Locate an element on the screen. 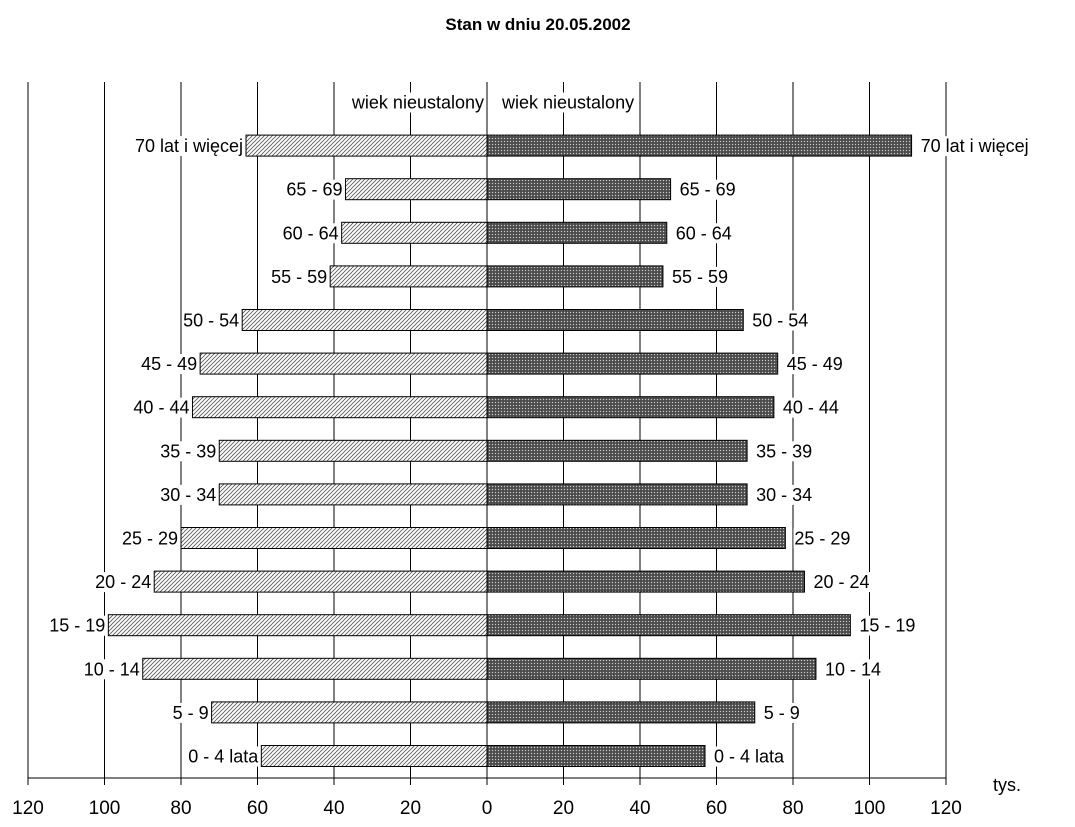 The image size is (1075, 827). category-label: 45 - 49 is located at coordinates (169, 364).